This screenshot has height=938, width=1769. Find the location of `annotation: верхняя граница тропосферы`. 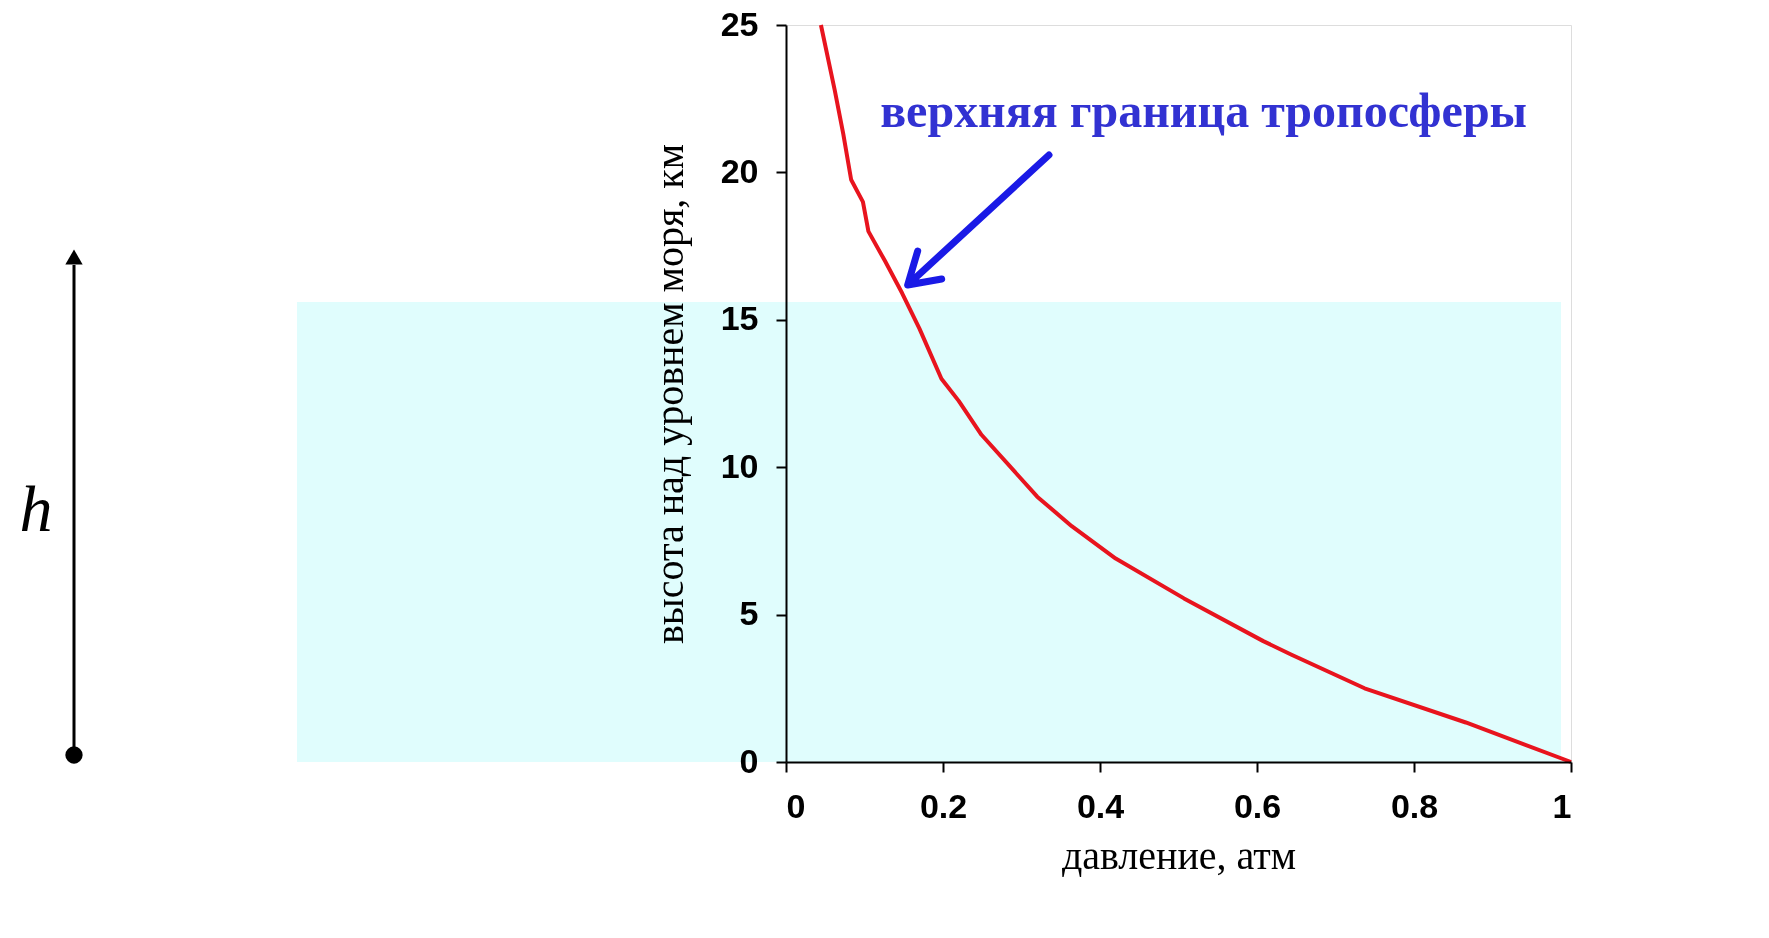

annotation: верхняя граница тропосферы is located at coordinates (1204, 110).